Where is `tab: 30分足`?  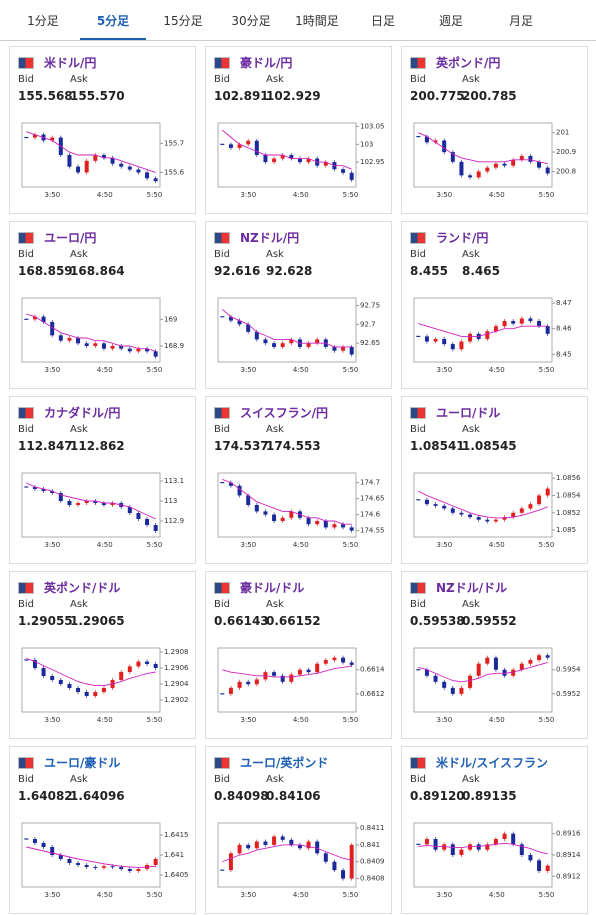 tab: 30分足 is located at coordinates (251, 21).